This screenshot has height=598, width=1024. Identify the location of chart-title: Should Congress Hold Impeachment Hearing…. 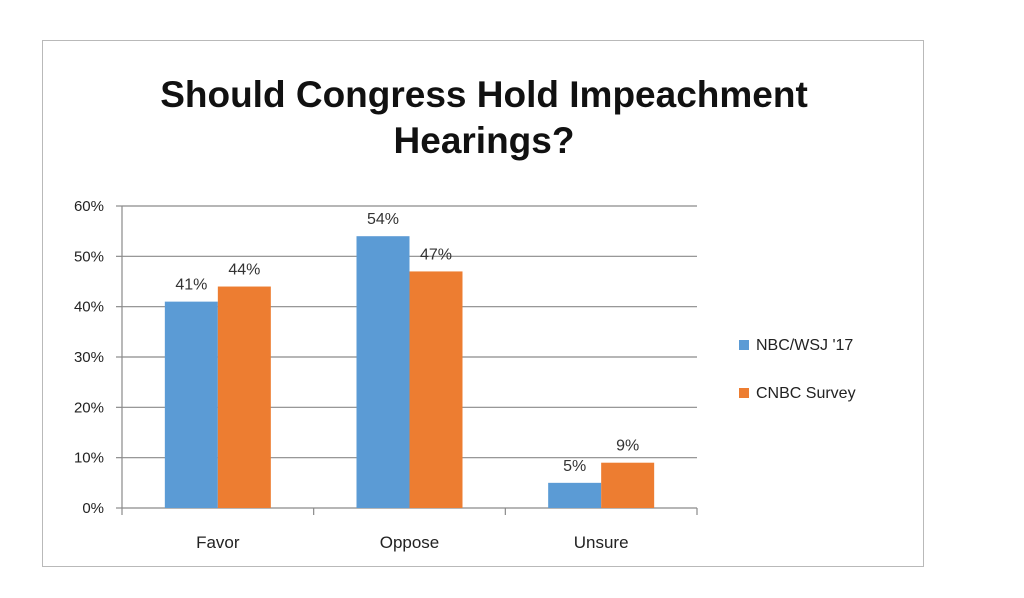
(484, 118).